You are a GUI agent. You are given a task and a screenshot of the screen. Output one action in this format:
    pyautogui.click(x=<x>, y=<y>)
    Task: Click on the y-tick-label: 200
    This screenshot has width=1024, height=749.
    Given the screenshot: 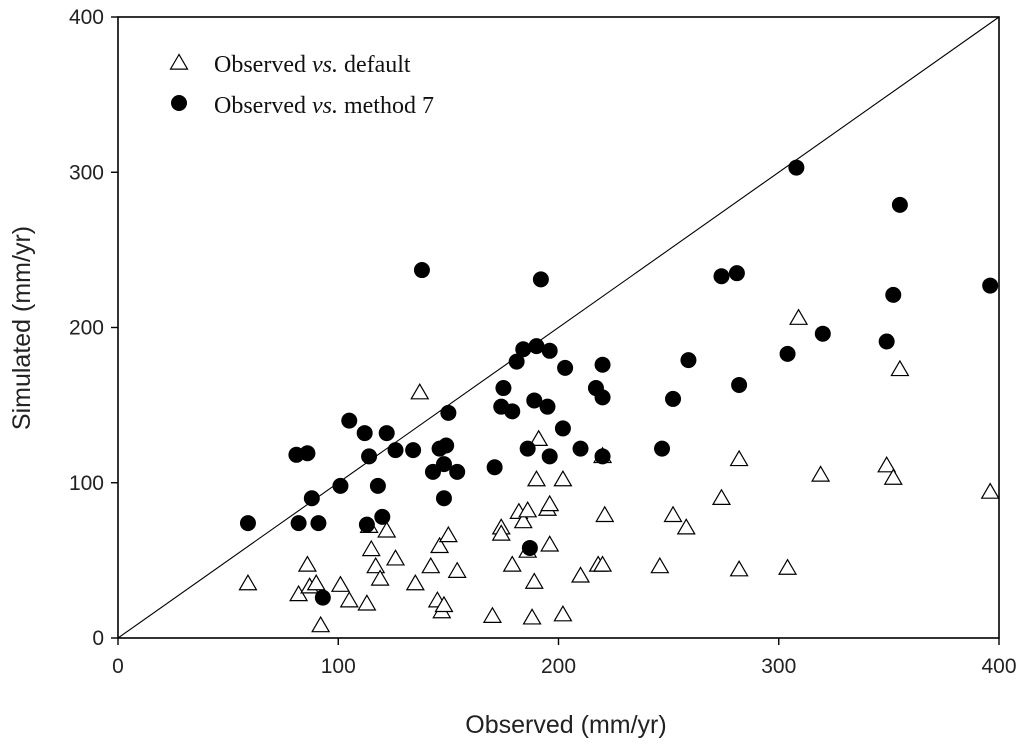 What is the action you would take?
    pyautogui.click(x=86, y=328)
    